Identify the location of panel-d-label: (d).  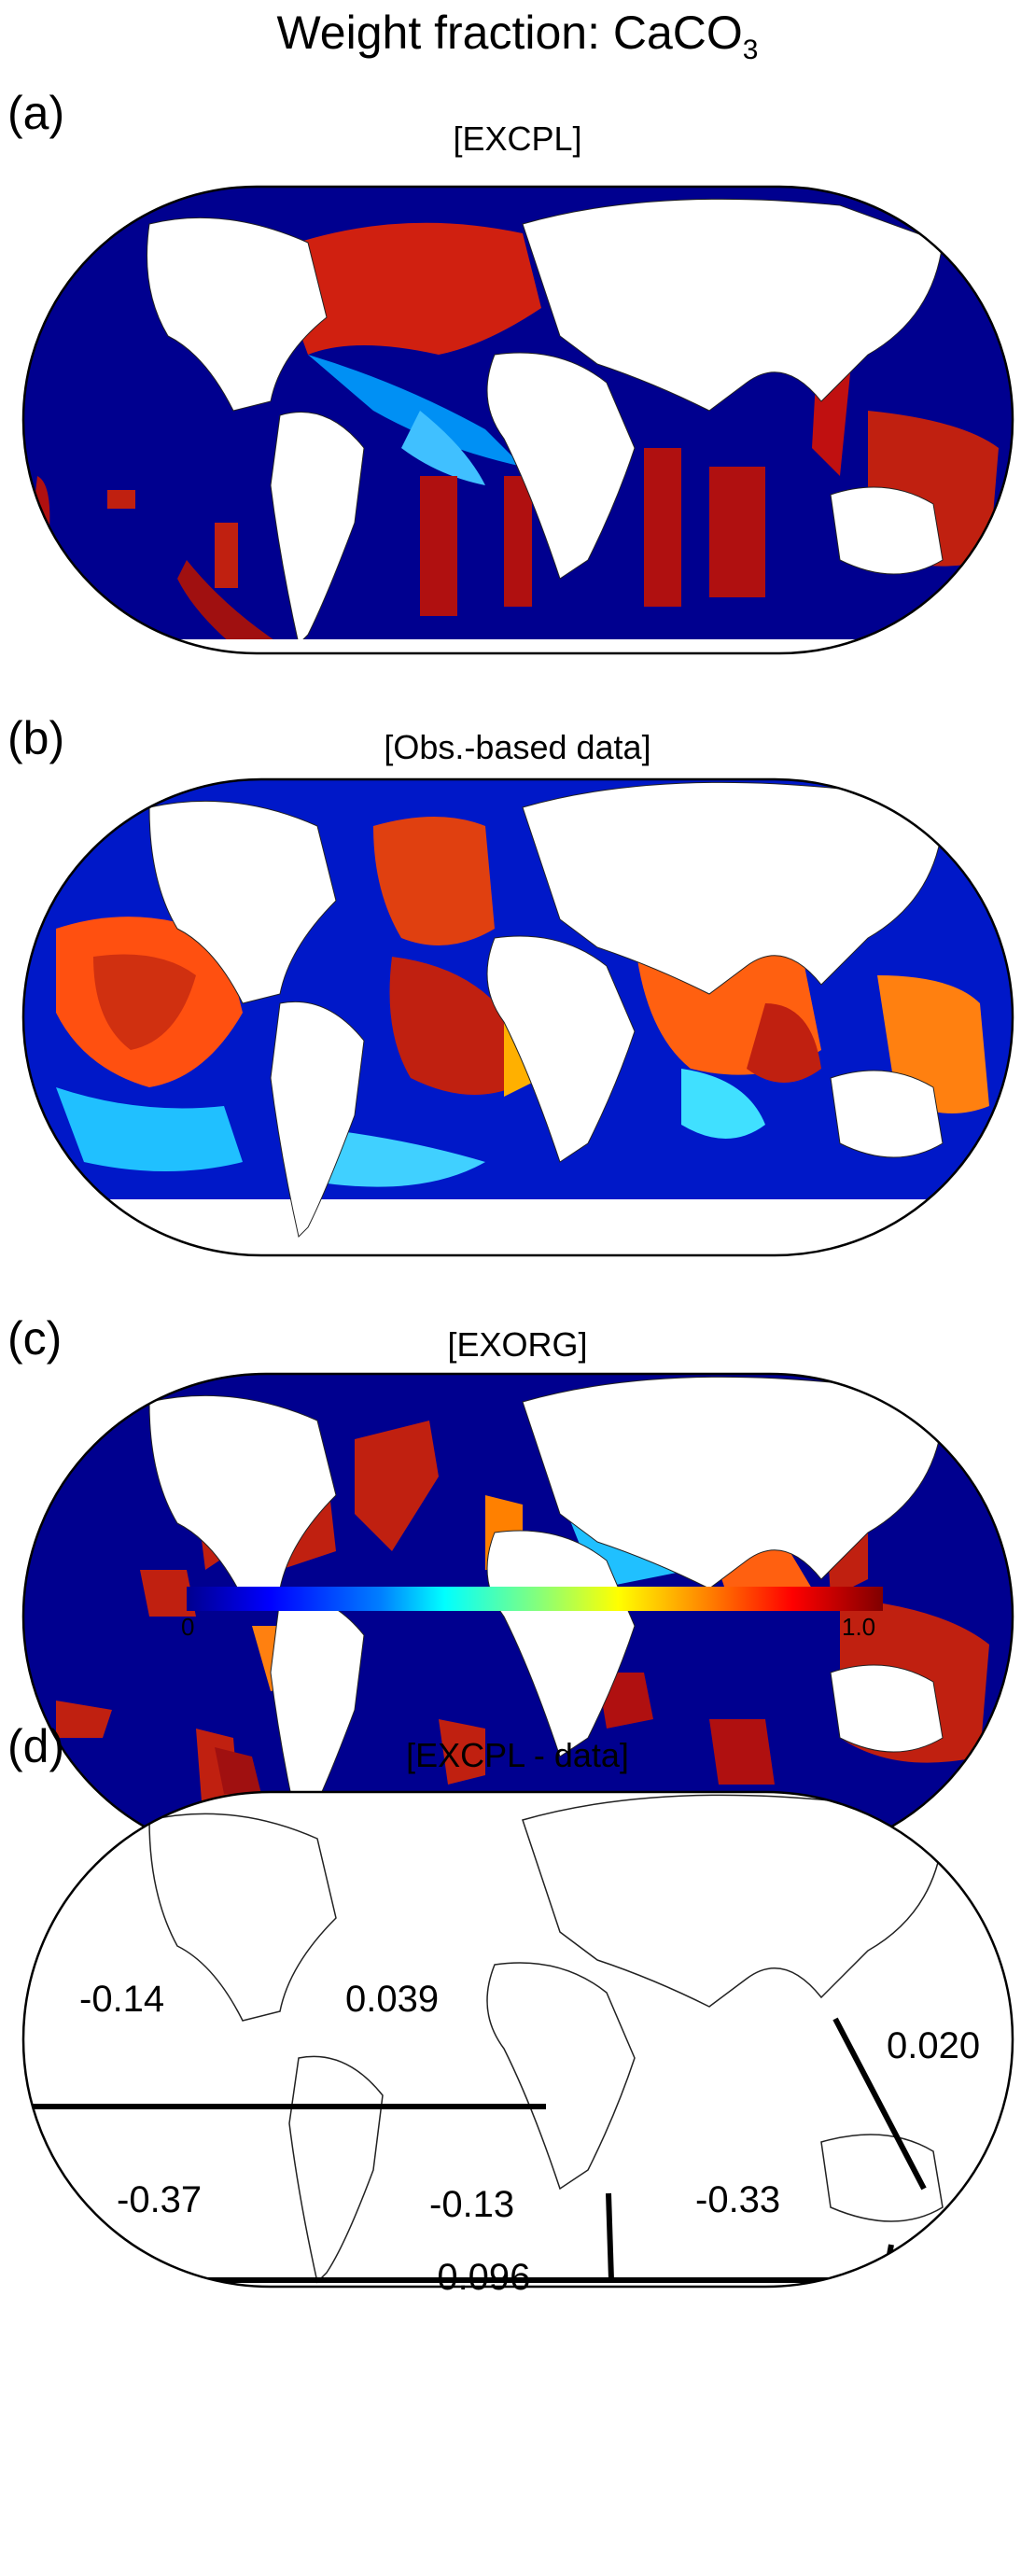
(36, 1746).